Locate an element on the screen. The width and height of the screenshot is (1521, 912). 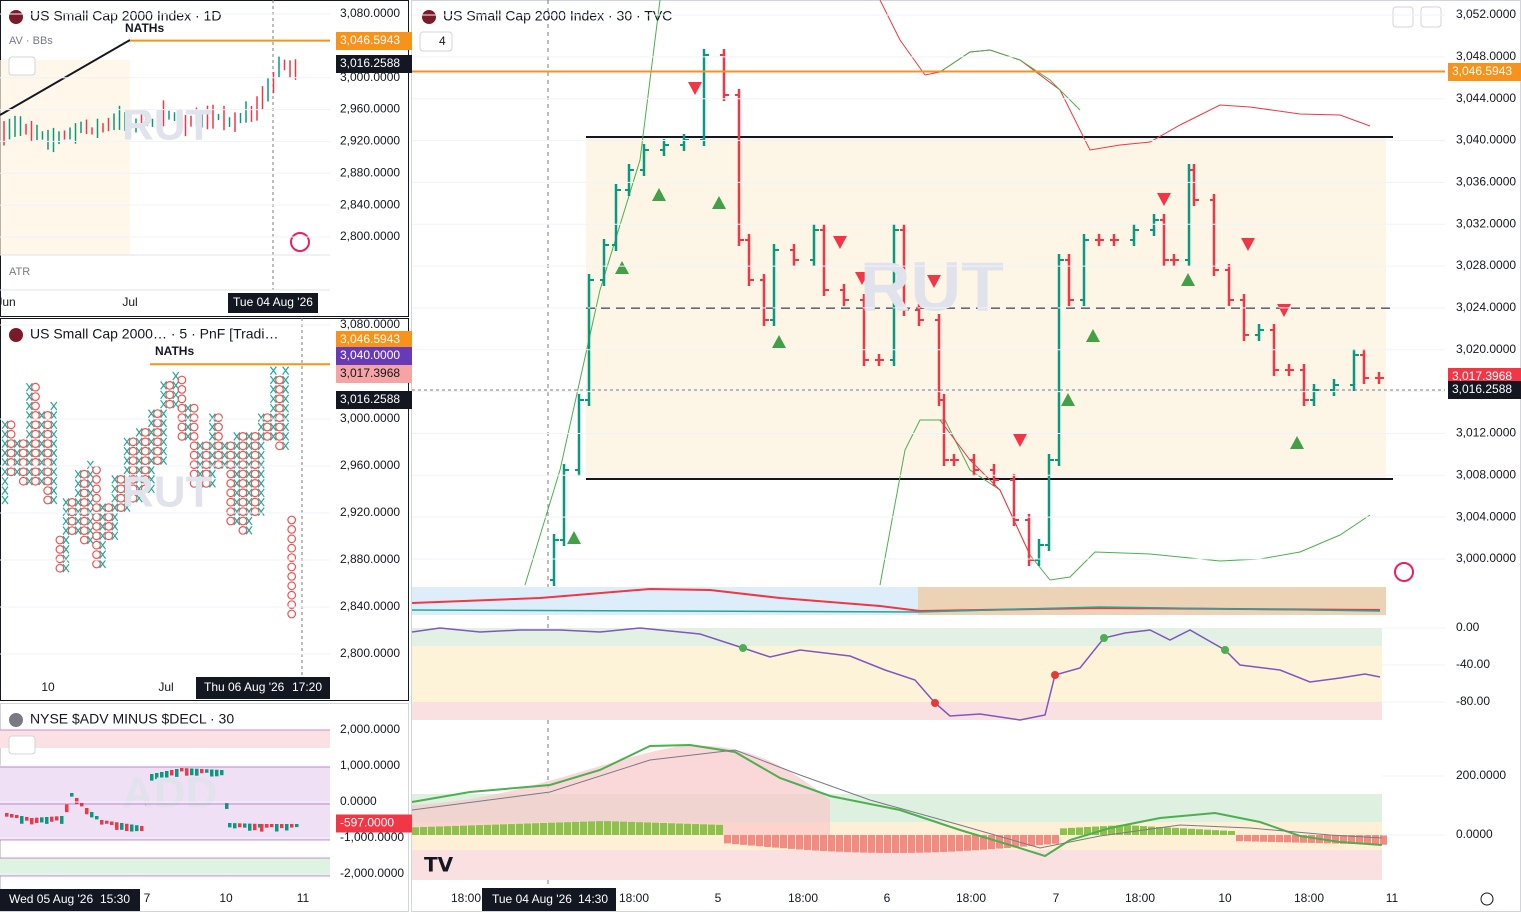
settings-button is located at coordinates (1487, 899).